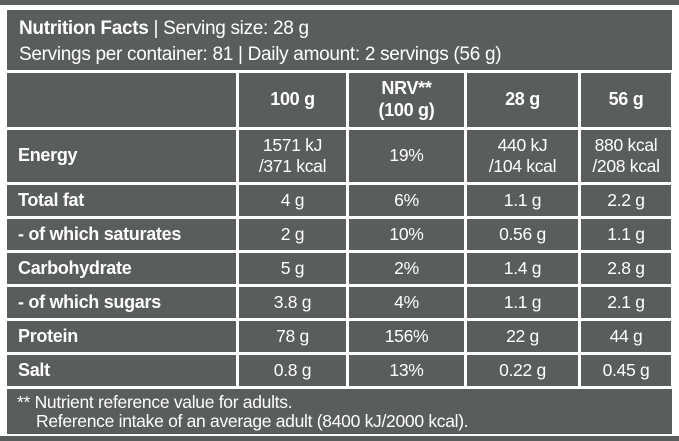  What do you see at coordinates (522, 100) in the screenshot?
I see `column-header-28g: 28 g` at bounding box center [522, 100].